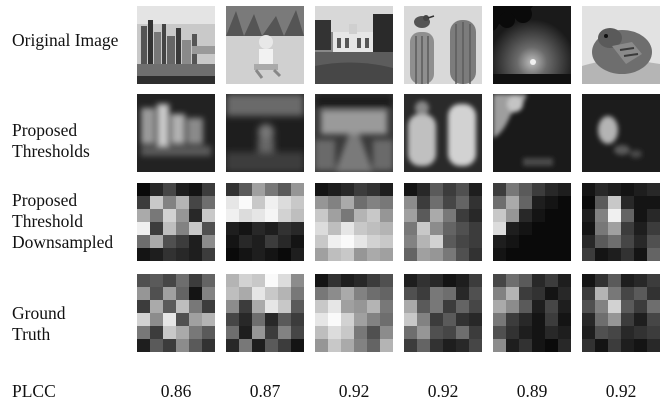 Image resolution: width=663 pixels, height=402 pixels. What do you see at coordinates (34, 391) in the screenshot?
I see `plcc-label: PLCC` at bounding box center [34, 391].